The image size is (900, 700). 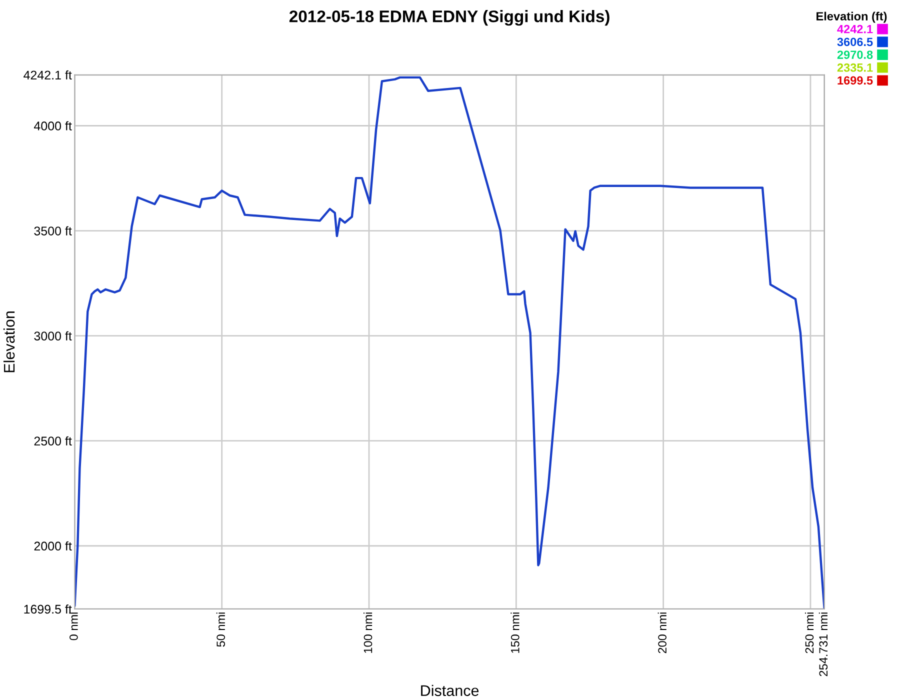 What do you see at coordinates (855, 54) in the screenshot?
I see `color-bar-label: 2970.8` at bounding box center [855, 54].